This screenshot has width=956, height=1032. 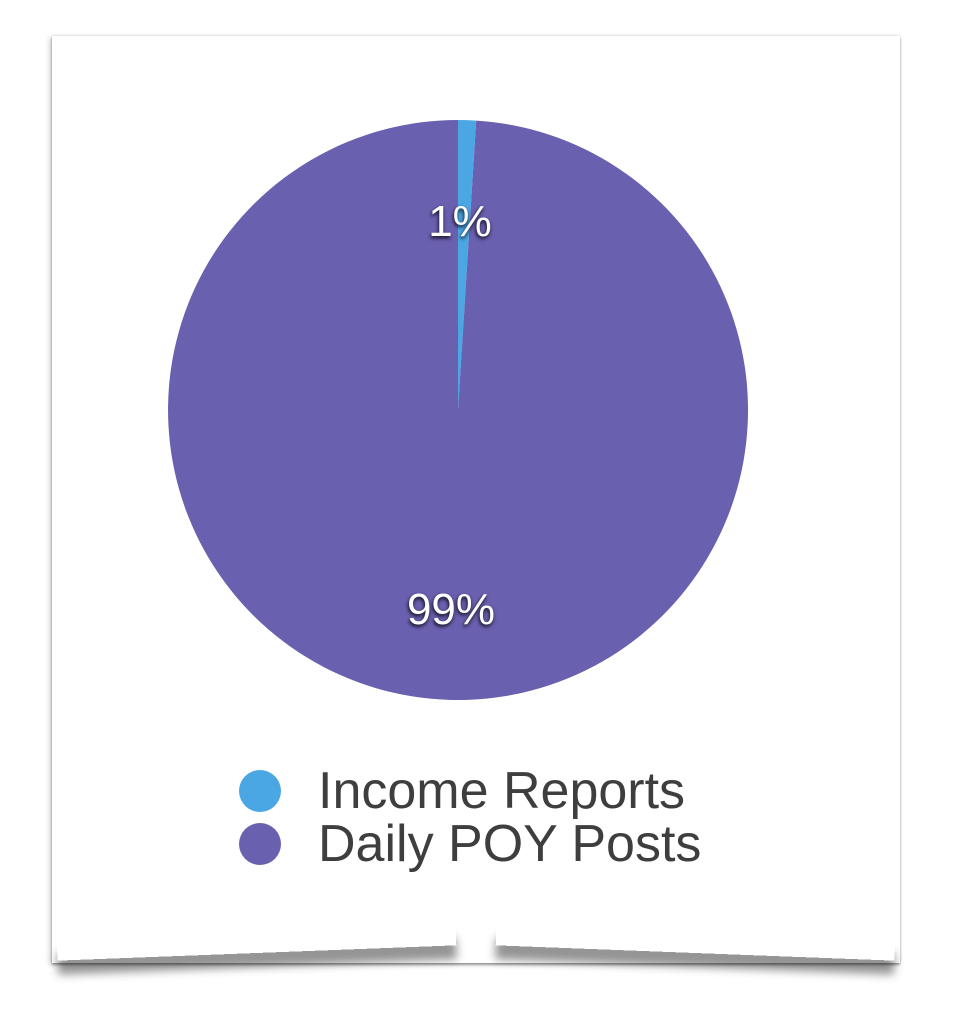 What do you see at coordinates (510, 843) in the screenshot?
I see `legend-label-daily-poy-posts: Daily POY Posts` at bounding box center [510, 843].